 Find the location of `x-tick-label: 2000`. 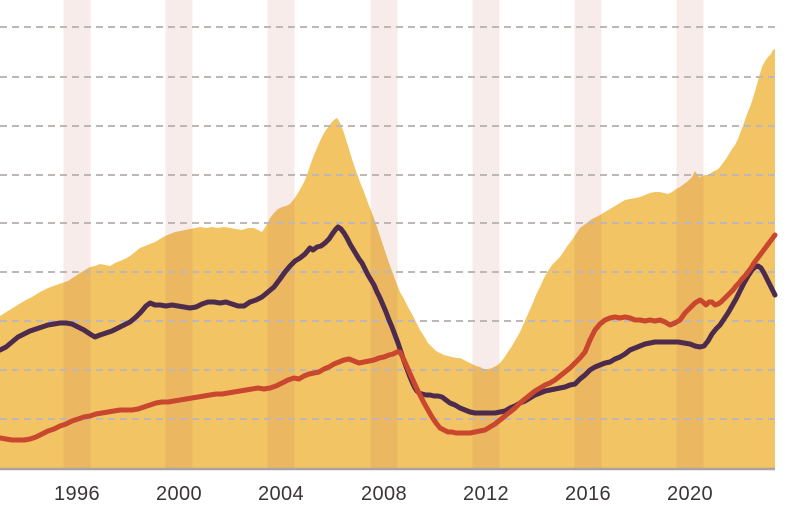

x-tick-label: 2000 is located at coordinates (179, 494).